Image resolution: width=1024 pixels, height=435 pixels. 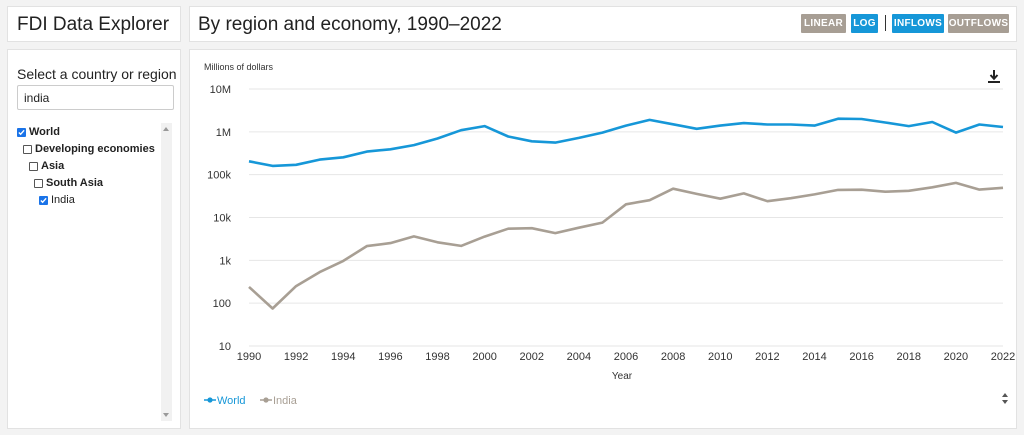 What do you see at coordinates (814, 357) in the screenshot?
I see `x-tick-label: 2014` at bounding box center [814, 357].